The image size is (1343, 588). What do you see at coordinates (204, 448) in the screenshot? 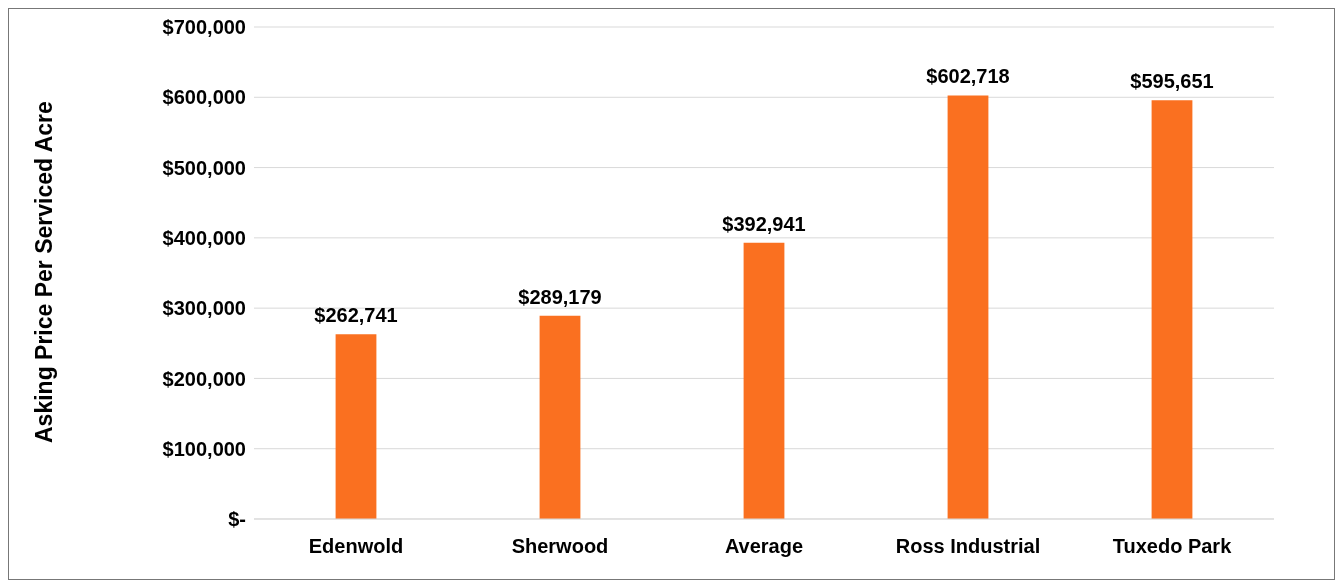
I see `y-tick-label: $100,000` at bounding box center [204, 448].